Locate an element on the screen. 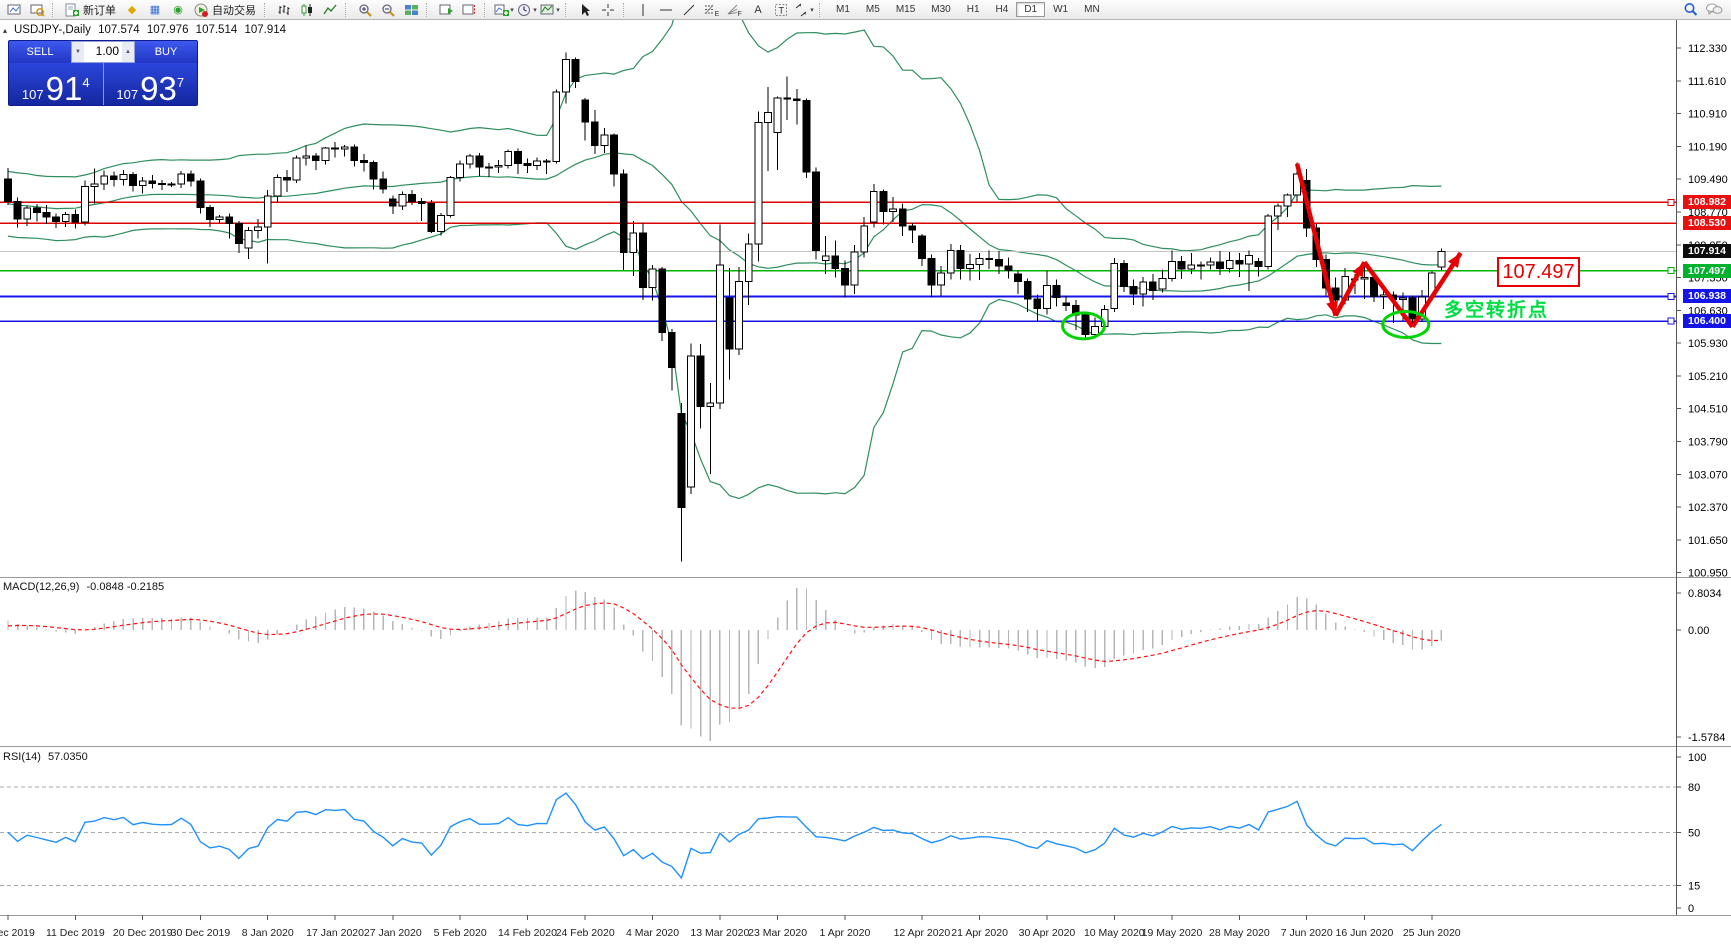 This screenshot has width=1731, height=945. price-badge-resistance-line-2: 108.530 is located at coordinates (1707, 223).